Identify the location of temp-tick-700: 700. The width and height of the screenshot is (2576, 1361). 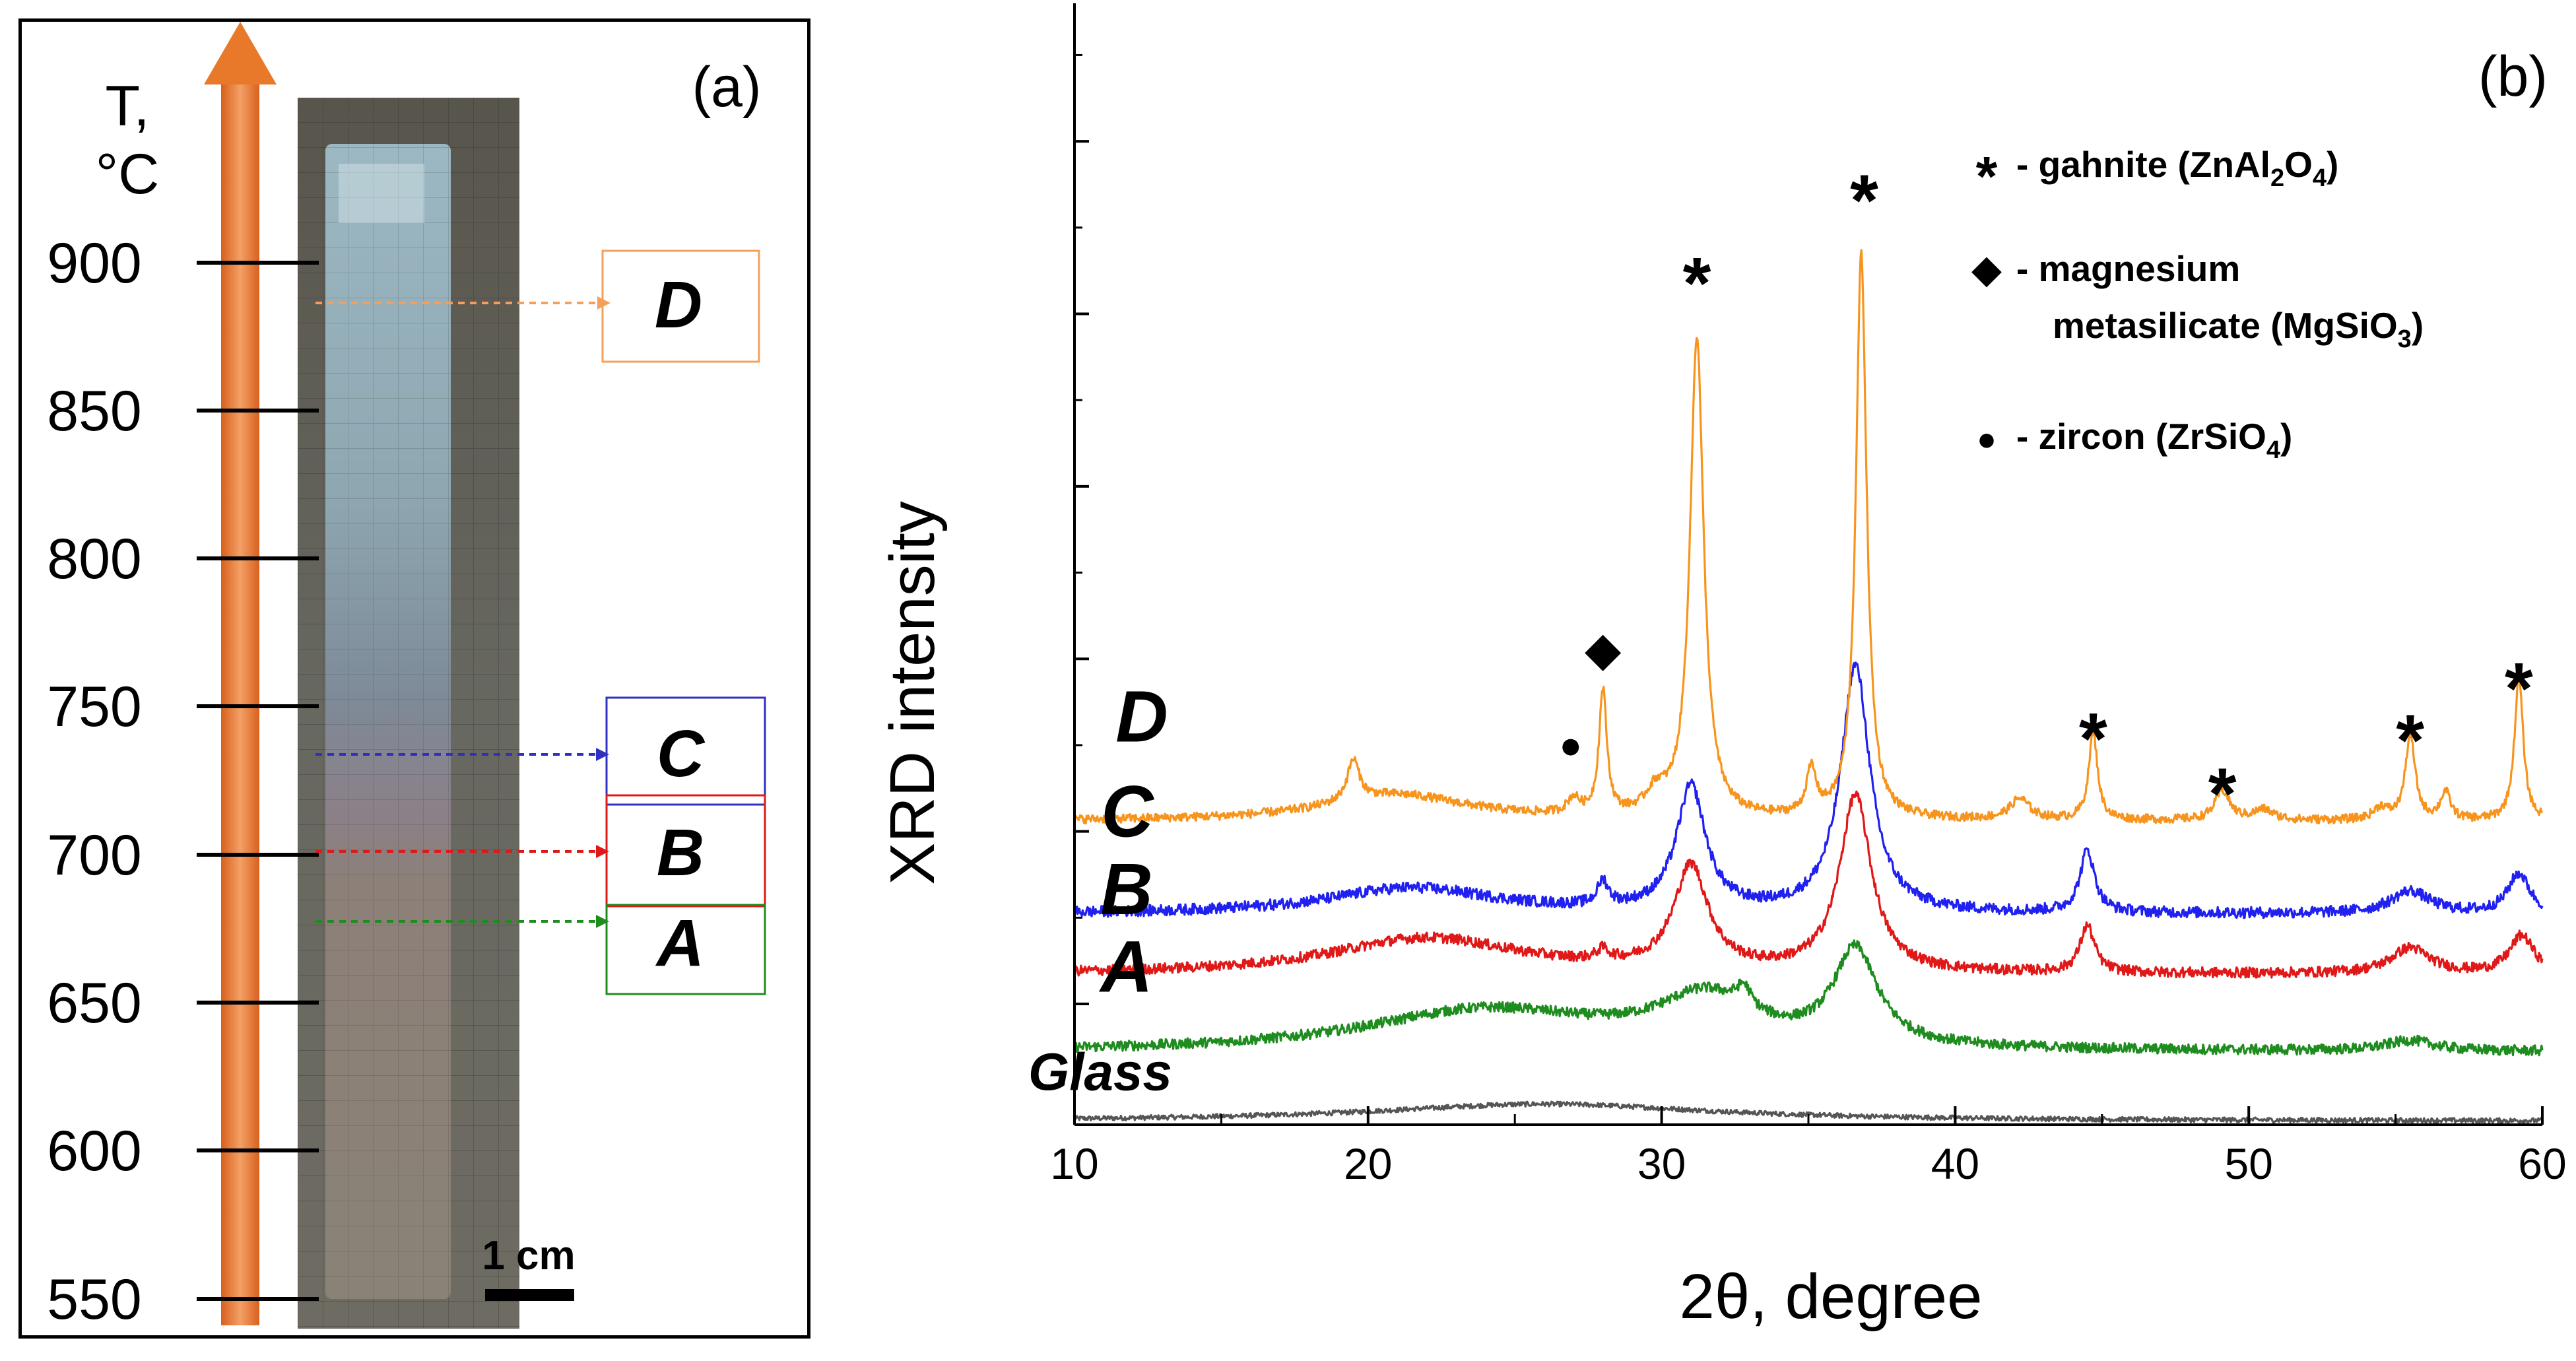
(183, 856).